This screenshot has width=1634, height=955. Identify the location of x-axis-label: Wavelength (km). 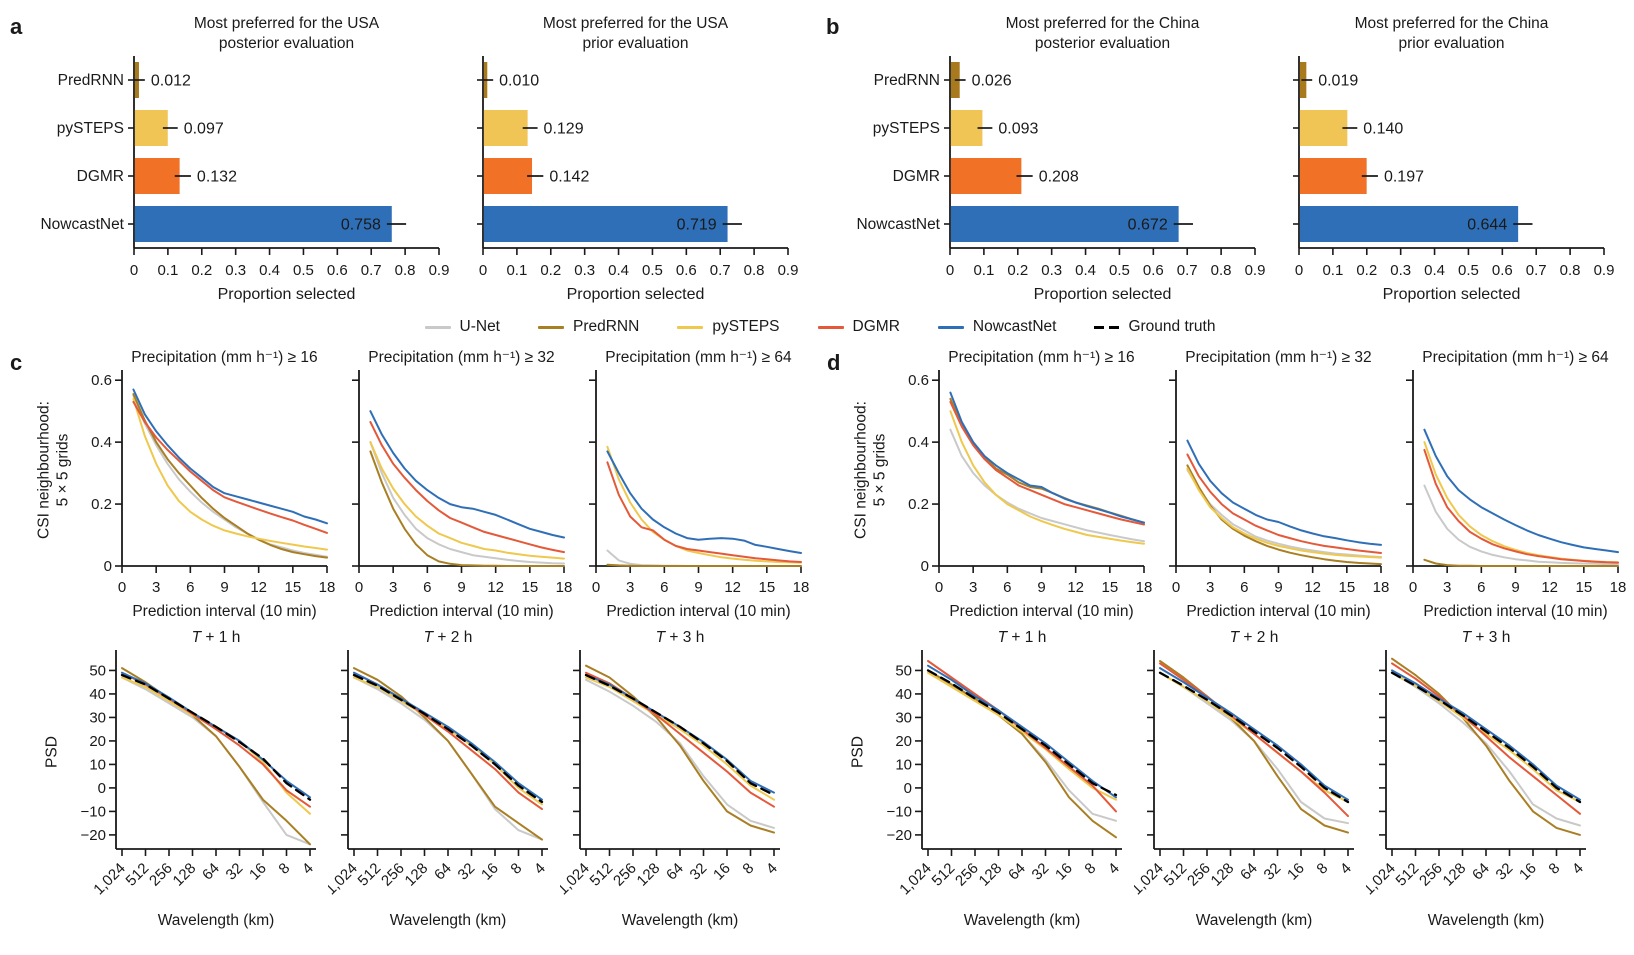
(1254, 920).